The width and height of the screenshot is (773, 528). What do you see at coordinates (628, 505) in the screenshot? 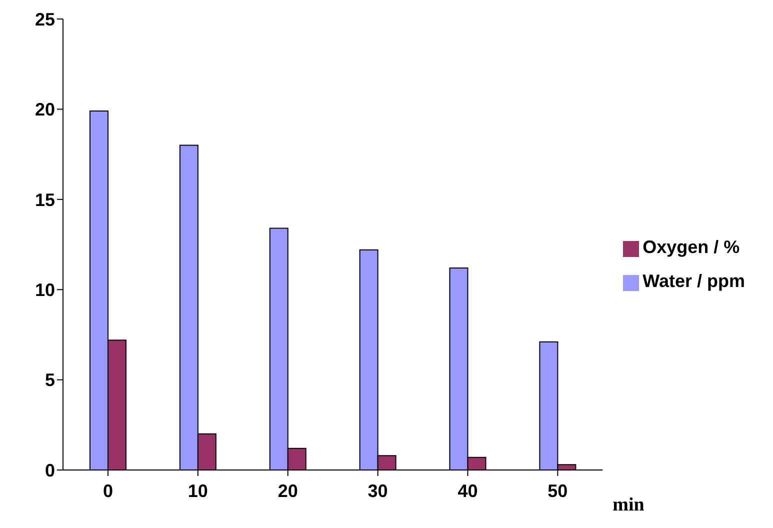
I see `x-axis-title: min` at bounding box center [628, 505].